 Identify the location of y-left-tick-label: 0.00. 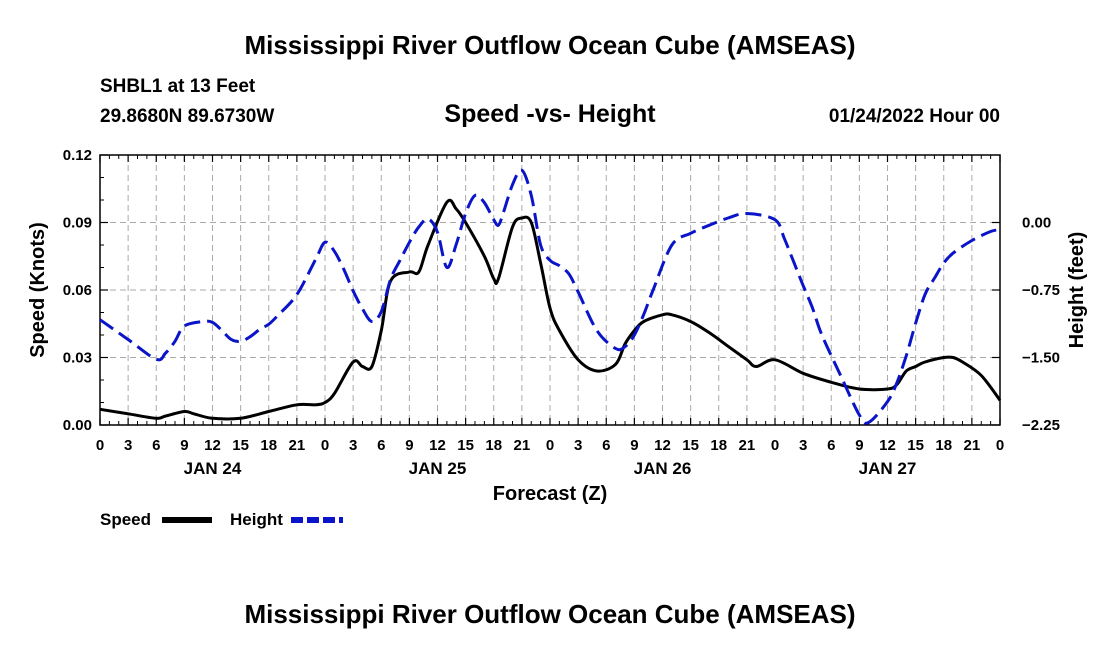
(77, 425).